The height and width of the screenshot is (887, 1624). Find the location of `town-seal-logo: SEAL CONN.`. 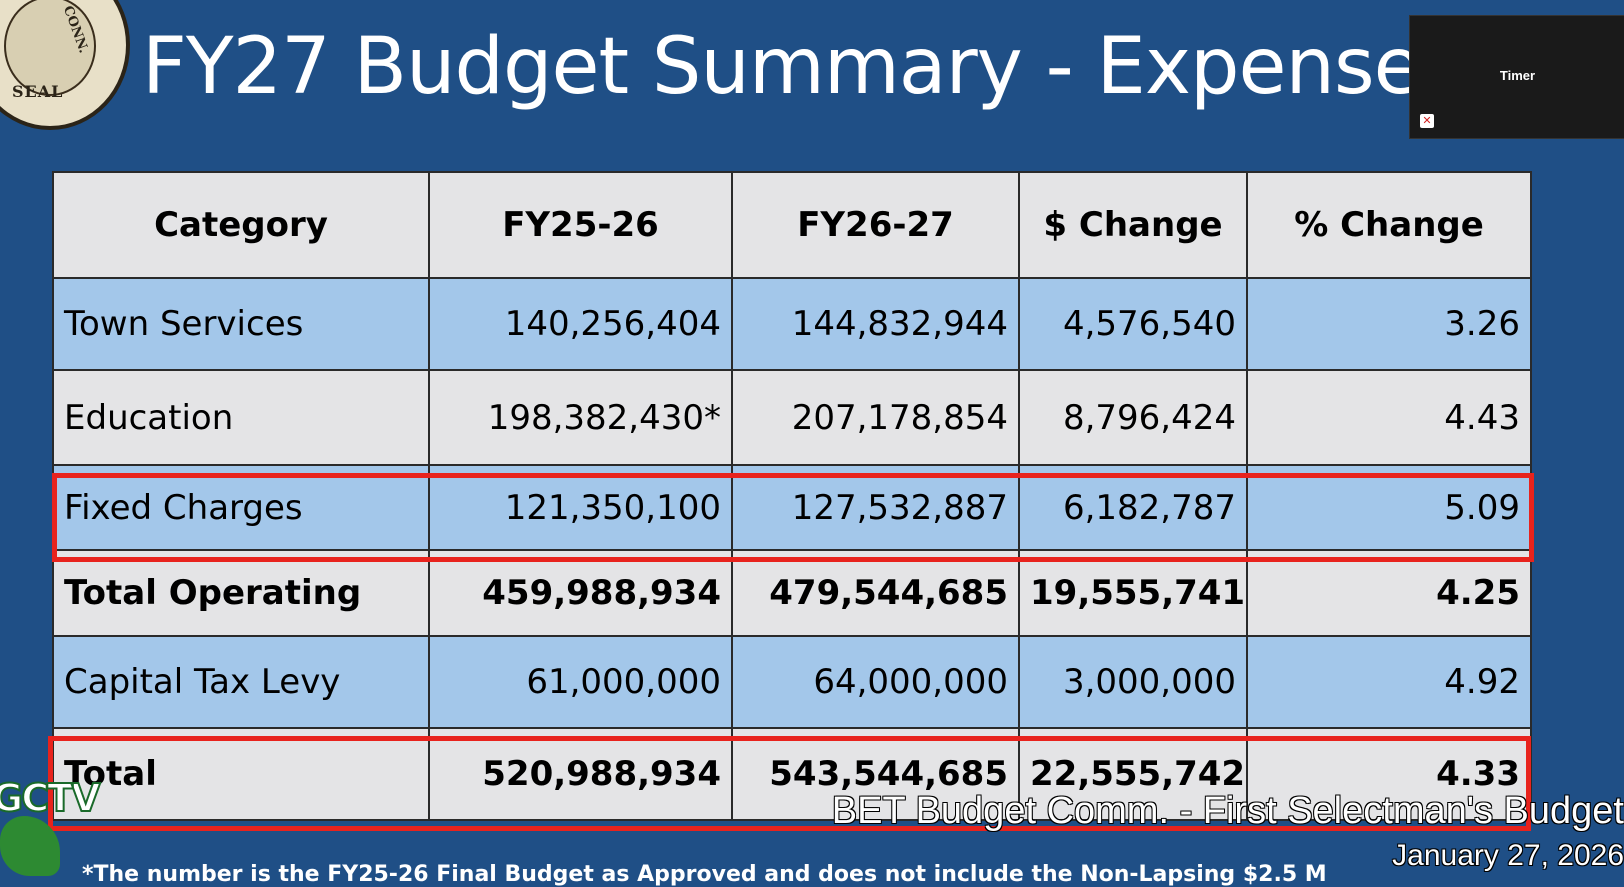

town-seal-logo: SEAL CONN. is located at coordinates (65, 65).